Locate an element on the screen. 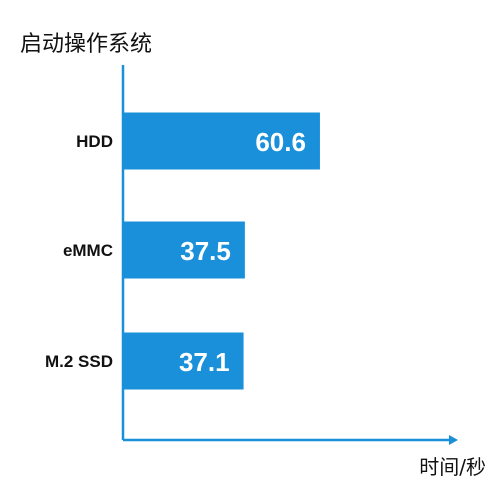  bar-value-label: 60.6 is located at coordinates (280, 142).